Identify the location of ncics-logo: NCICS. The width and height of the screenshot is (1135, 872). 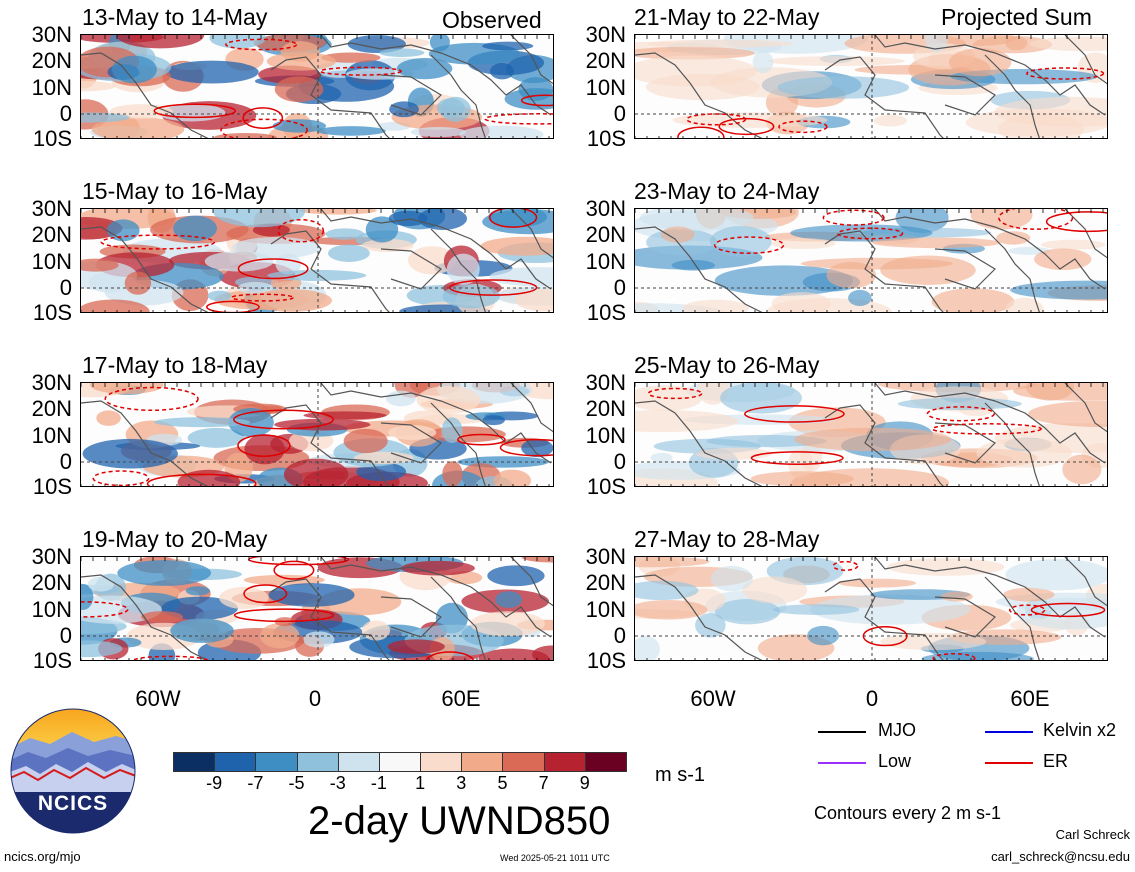
(73, 771).